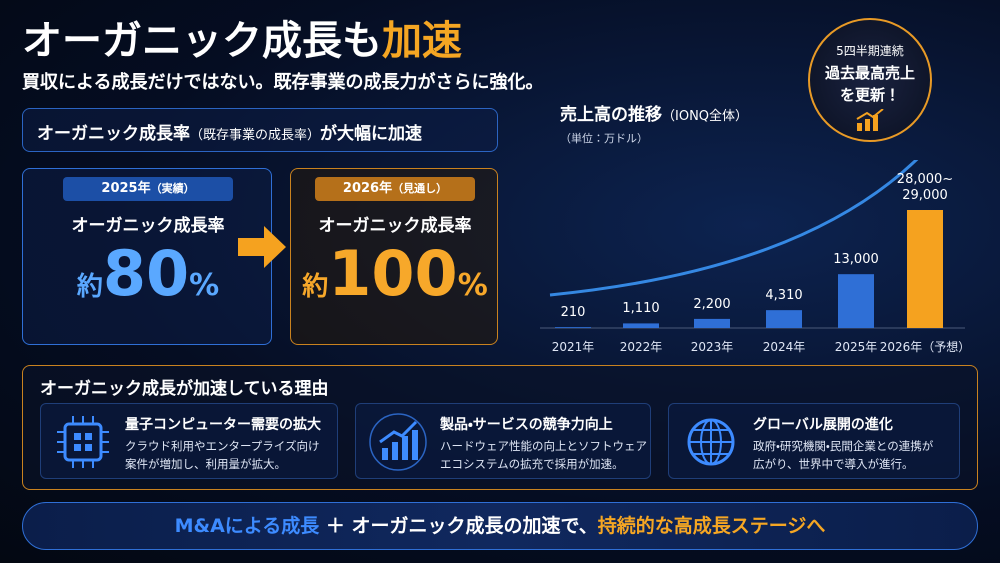  Describe the element at coordinates (604, 138) in the screenshot. I see `chart-unit: （単位：万ドル）` at that location.